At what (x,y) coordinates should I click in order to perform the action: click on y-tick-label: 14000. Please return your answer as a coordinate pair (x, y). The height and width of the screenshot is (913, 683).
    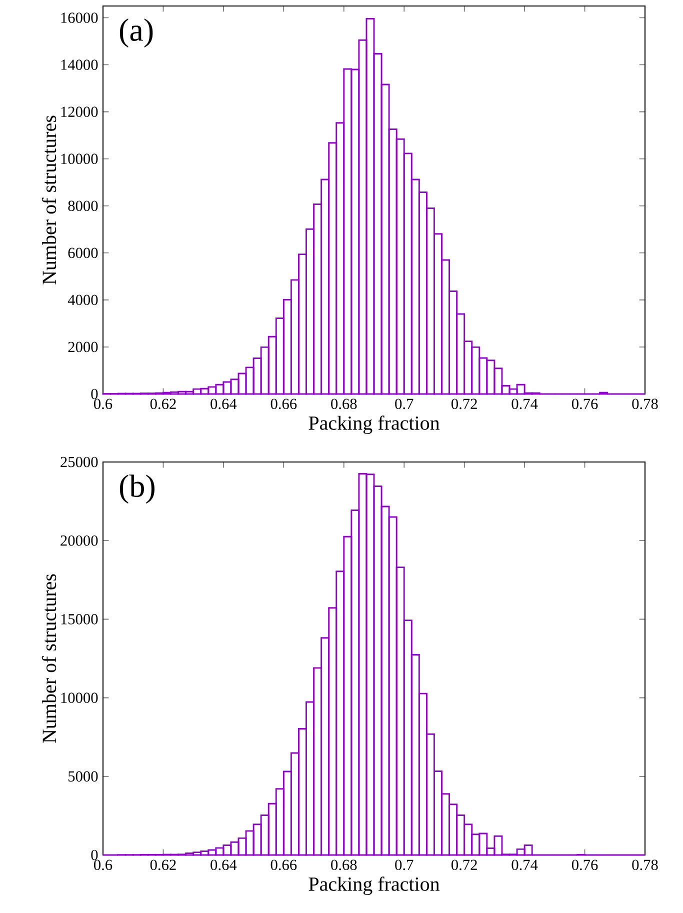
    Looking at the image, I should click on (79, 65).